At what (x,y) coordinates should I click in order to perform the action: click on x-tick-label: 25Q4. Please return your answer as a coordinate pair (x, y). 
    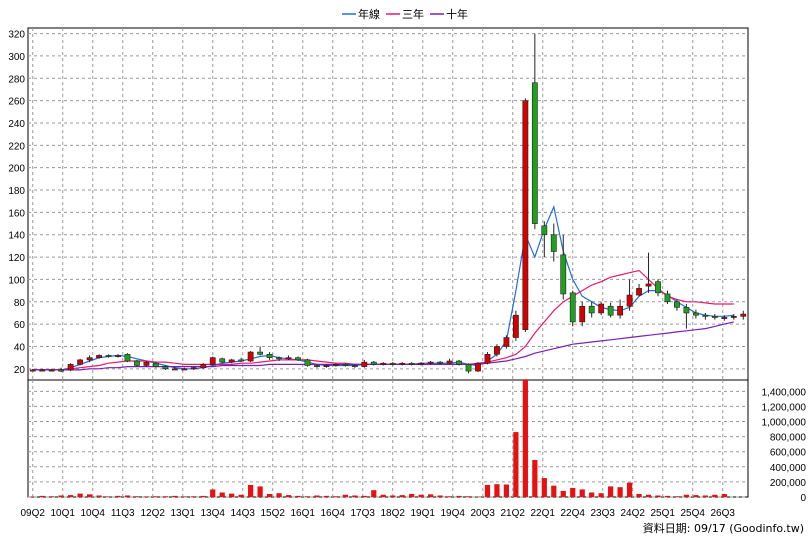
    Looking at the image, I should click on (693, 513).